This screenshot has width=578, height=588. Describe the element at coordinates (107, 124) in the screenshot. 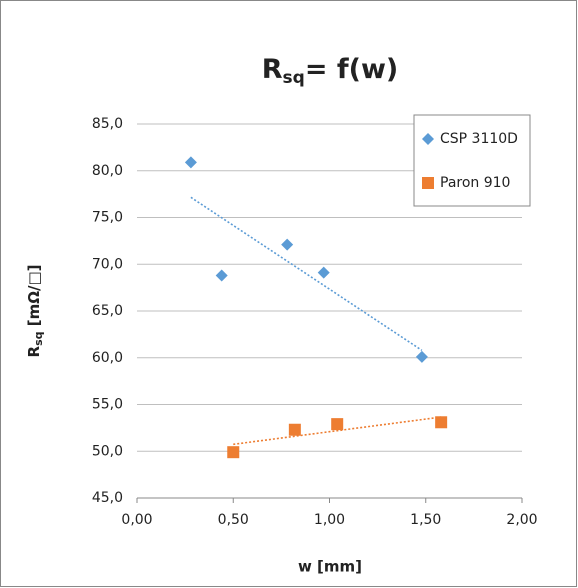

I see `y-tick-label: 85,0` at that location.